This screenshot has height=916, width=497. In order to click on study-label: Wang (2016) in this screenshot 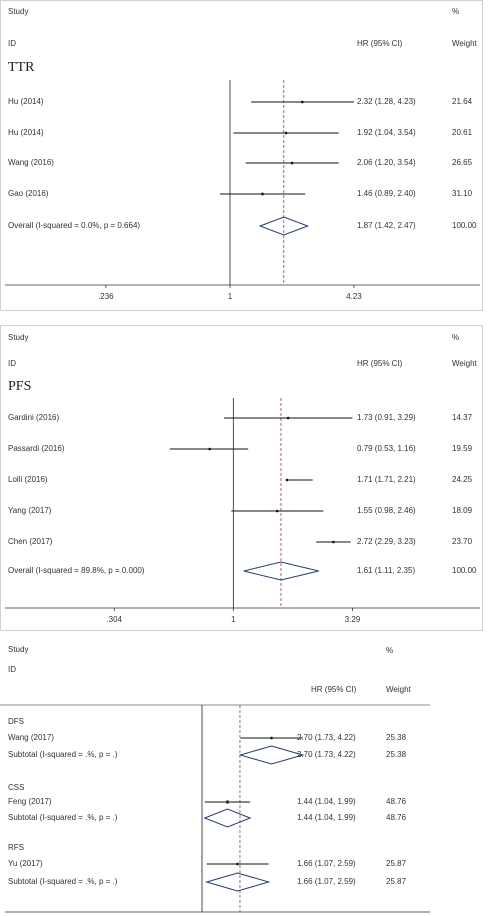, I will do `click(31, 162)`.